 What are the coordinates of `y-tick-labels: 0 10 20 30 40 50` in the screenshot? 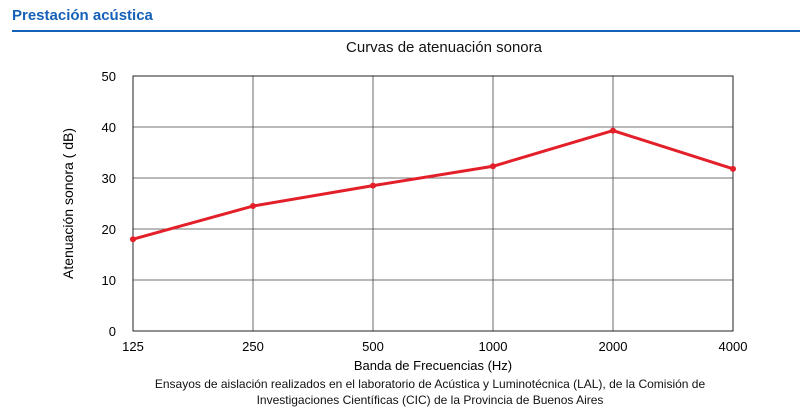 It's located at (109, 204).